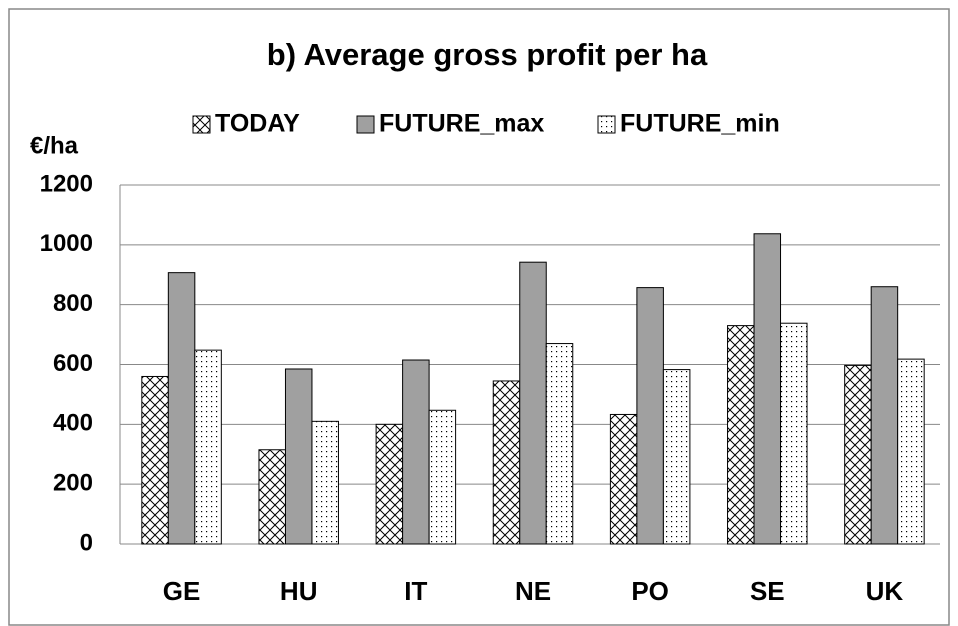 The width and height of the screenshot is (958, 626). I want to click on x-tick-label: SE, so click(767, 591).